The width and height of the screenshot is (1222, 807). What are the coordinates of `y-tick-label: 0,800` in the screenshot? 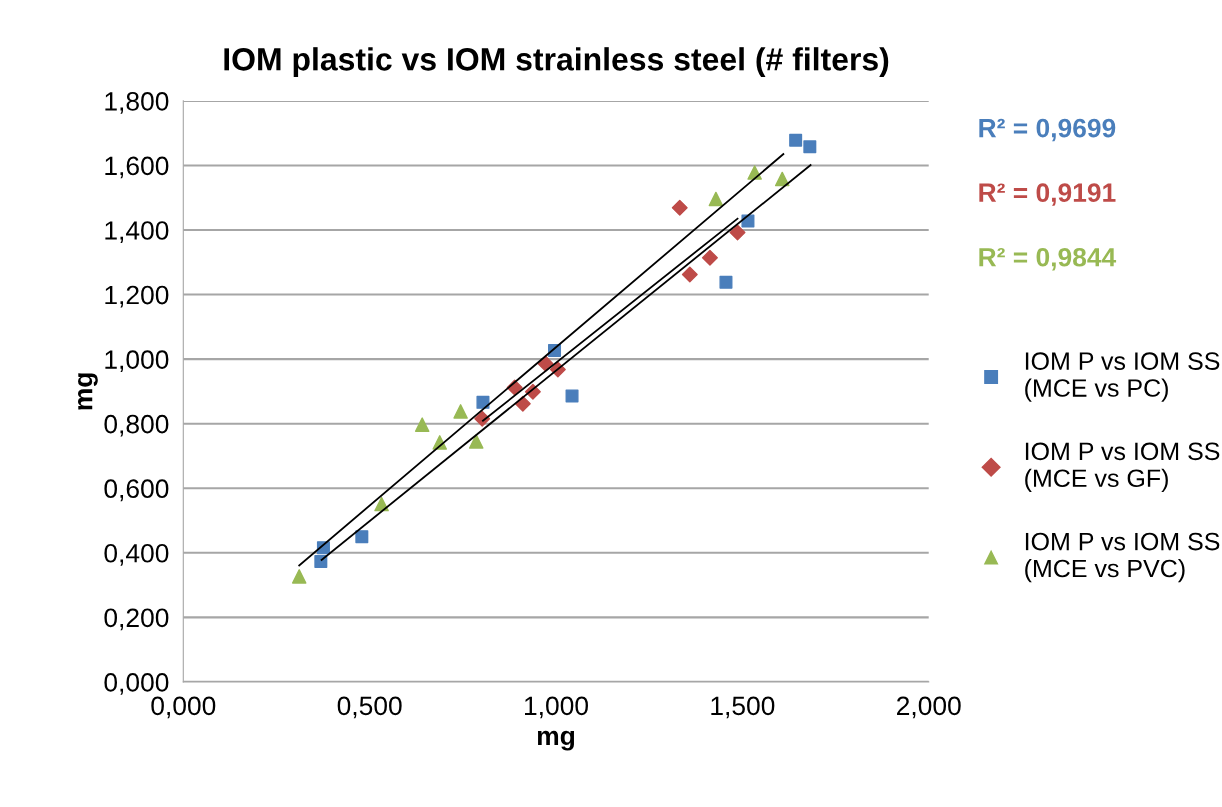 It's located at (136, 425).